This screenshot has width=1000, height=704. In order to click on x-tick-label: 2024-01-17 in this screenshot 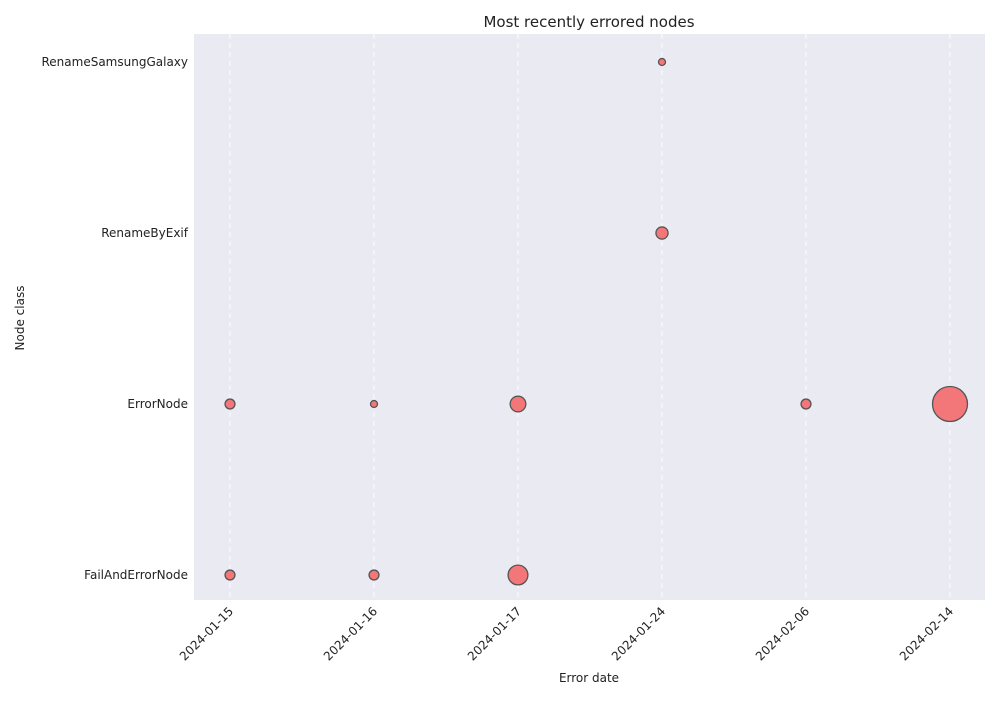, I will do `click(494, 633)`.